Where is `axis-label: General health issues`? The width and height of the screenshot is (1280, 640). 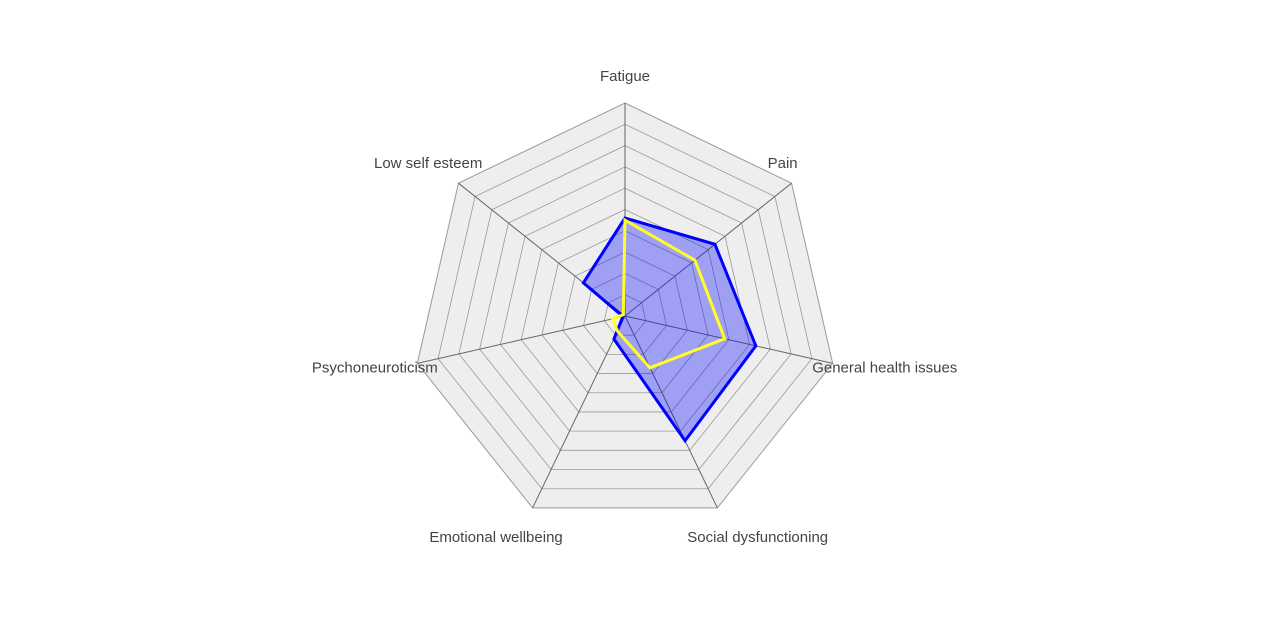 axis-label: General health issues is located at coordinates (884, 367).